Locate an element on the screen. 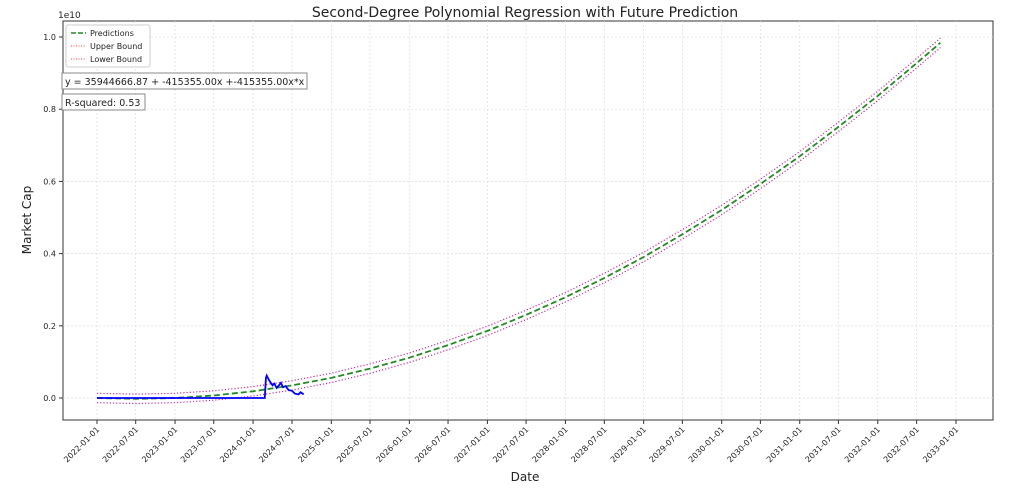 This screenshot has height=498, width=1024. x-tick-label: 2029-07-01 is located at coordinates (667, 444).